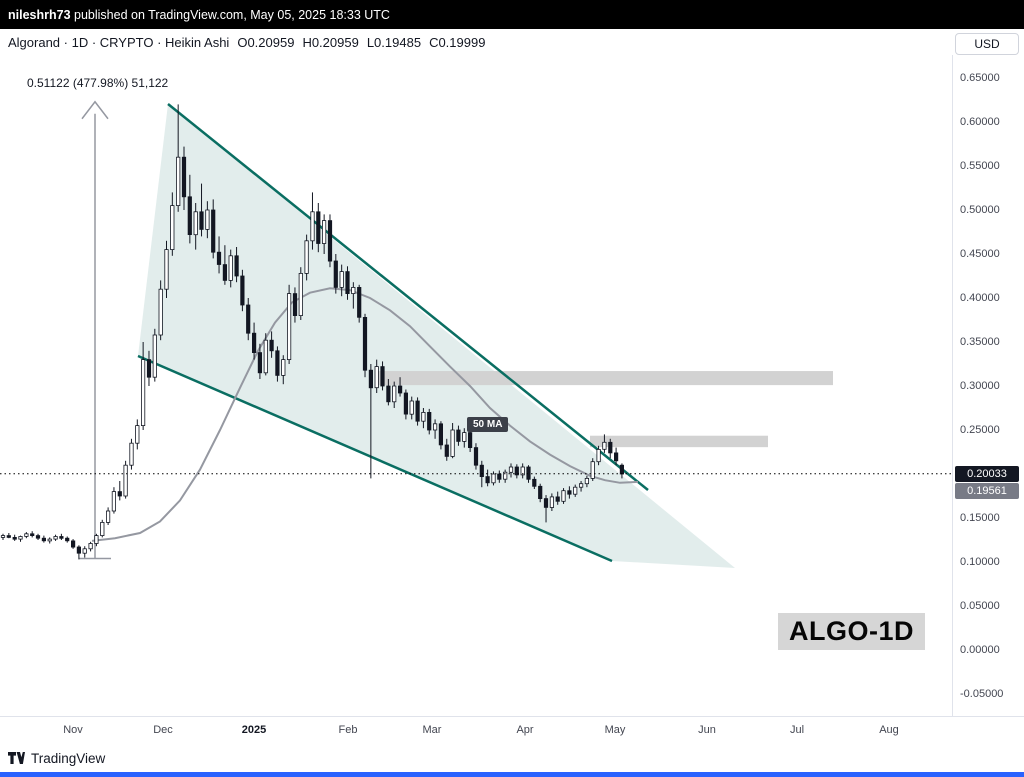 The height and width of the screenshot is (777, 1024). I want to click on ohlc-low: L0.19485, so click(394, 42).